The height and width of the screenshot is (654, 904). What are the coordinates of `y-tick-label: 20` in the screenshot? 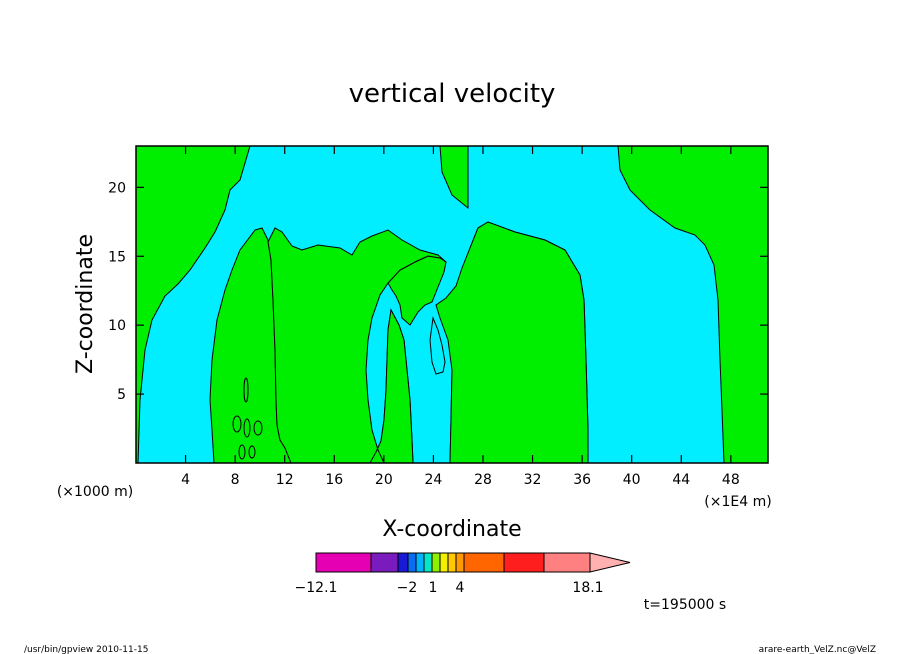 It's located at (117, 188).